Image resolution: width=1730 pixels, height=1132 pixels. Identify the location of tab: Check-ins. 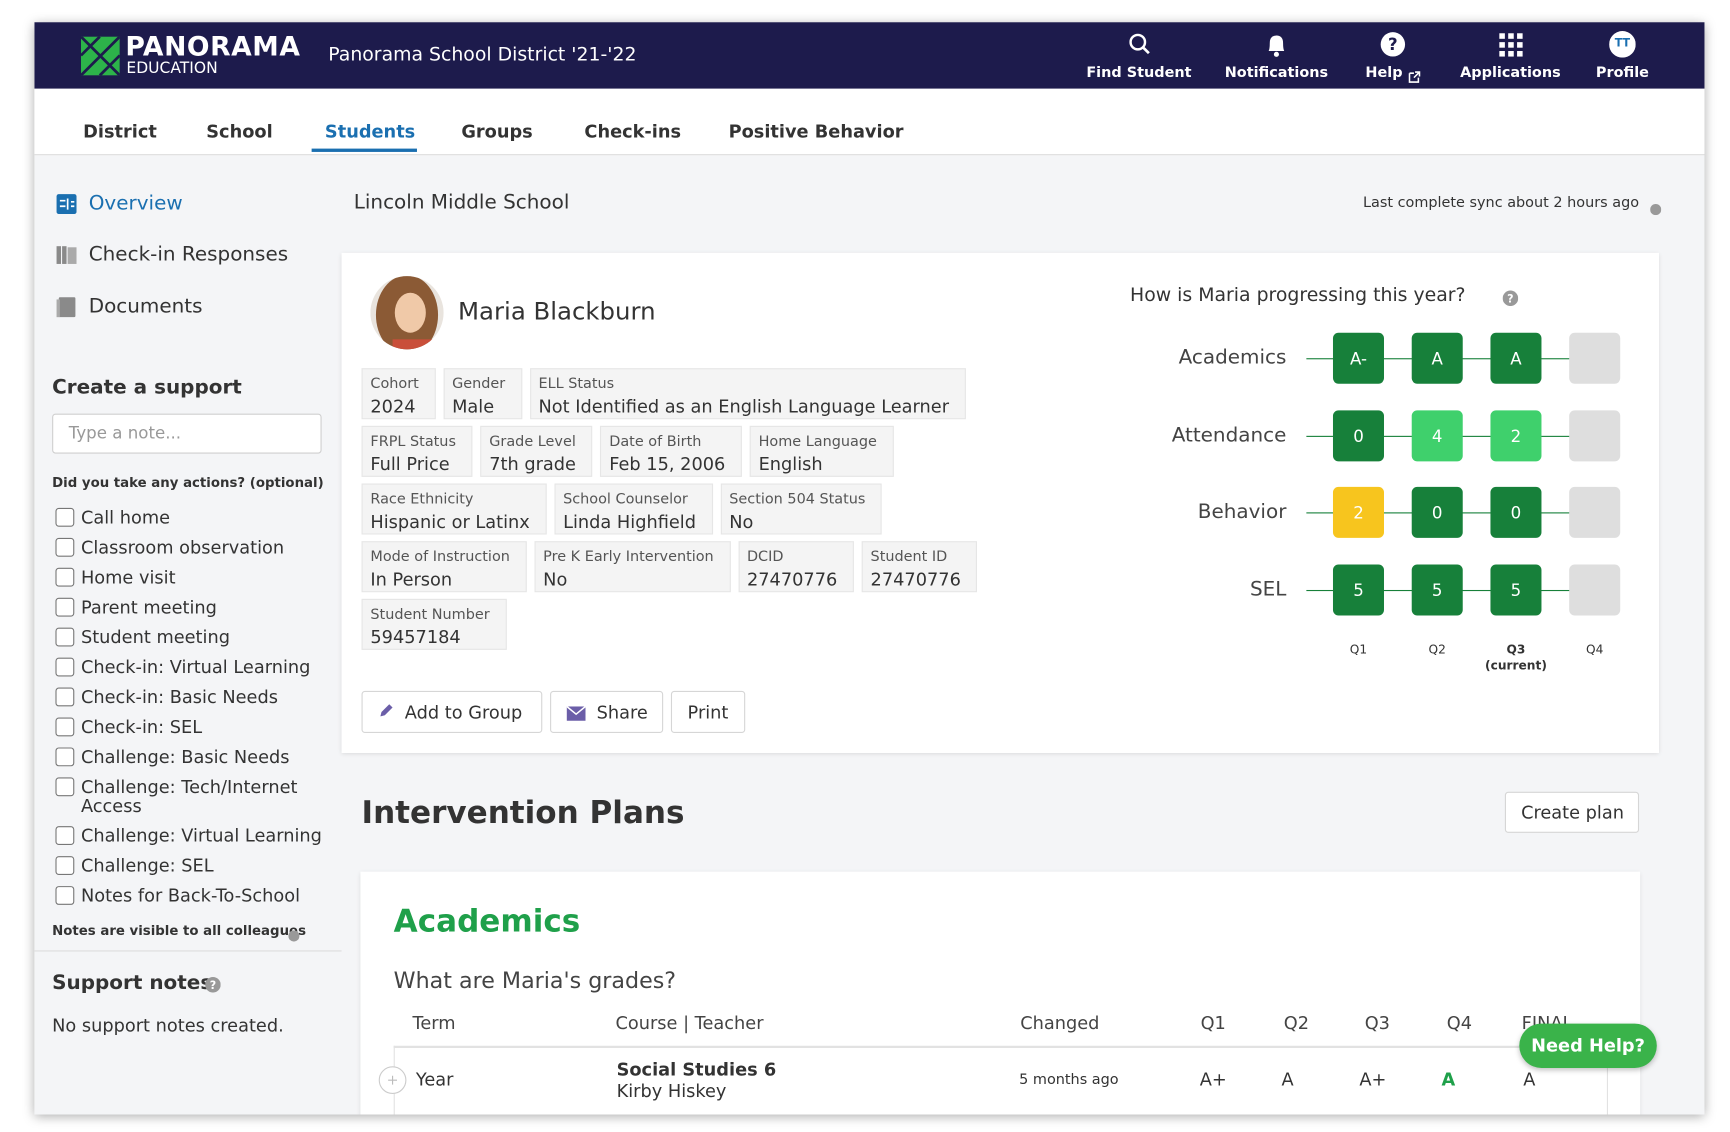
(633, 131).